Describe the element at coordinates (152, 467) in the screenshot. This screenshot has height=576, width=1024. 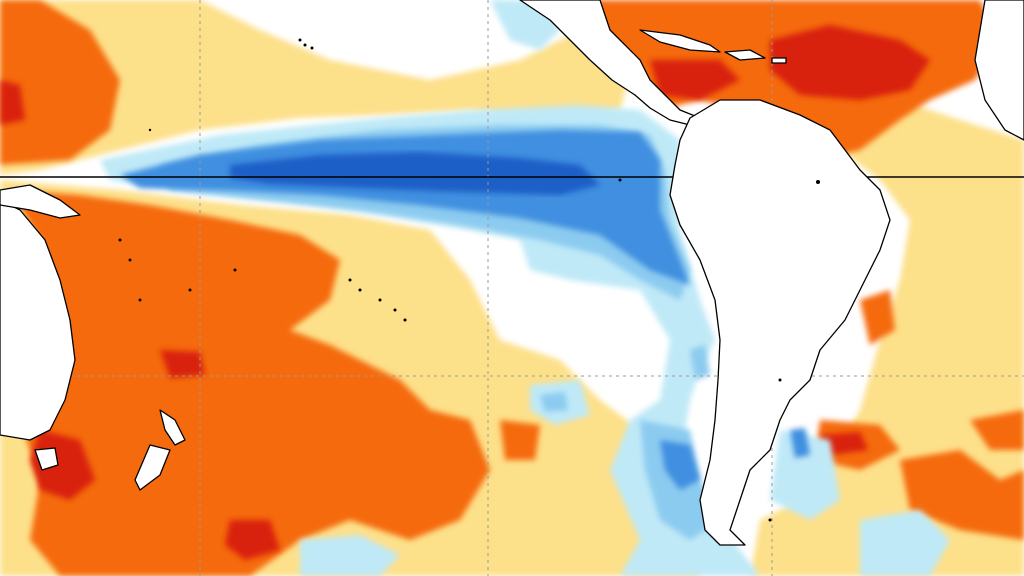
I see `new-zealand-south-island` at that location.